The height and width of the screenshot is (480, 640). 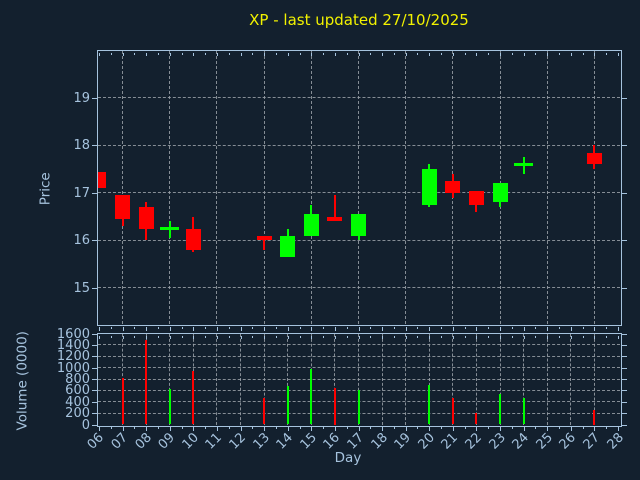 I want to click on price-tick-label: 18, so click(x=81, y=146).